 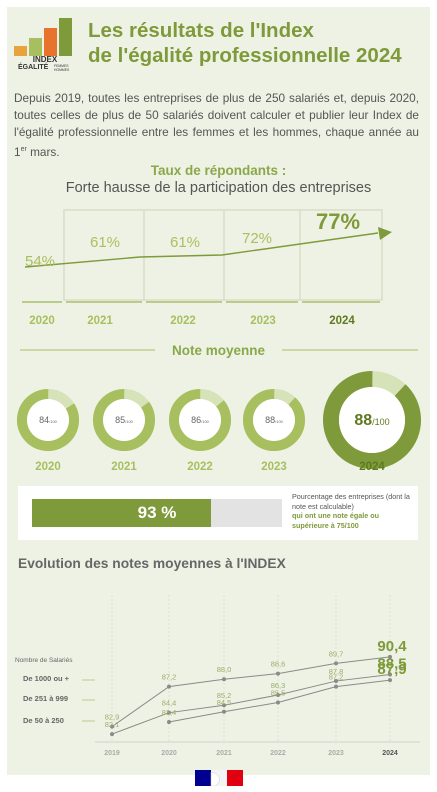 What do you see at coordinates (42, 321) in the screenshot?
I see `participation-year-label: 2020` at bounding box center [42, 321].